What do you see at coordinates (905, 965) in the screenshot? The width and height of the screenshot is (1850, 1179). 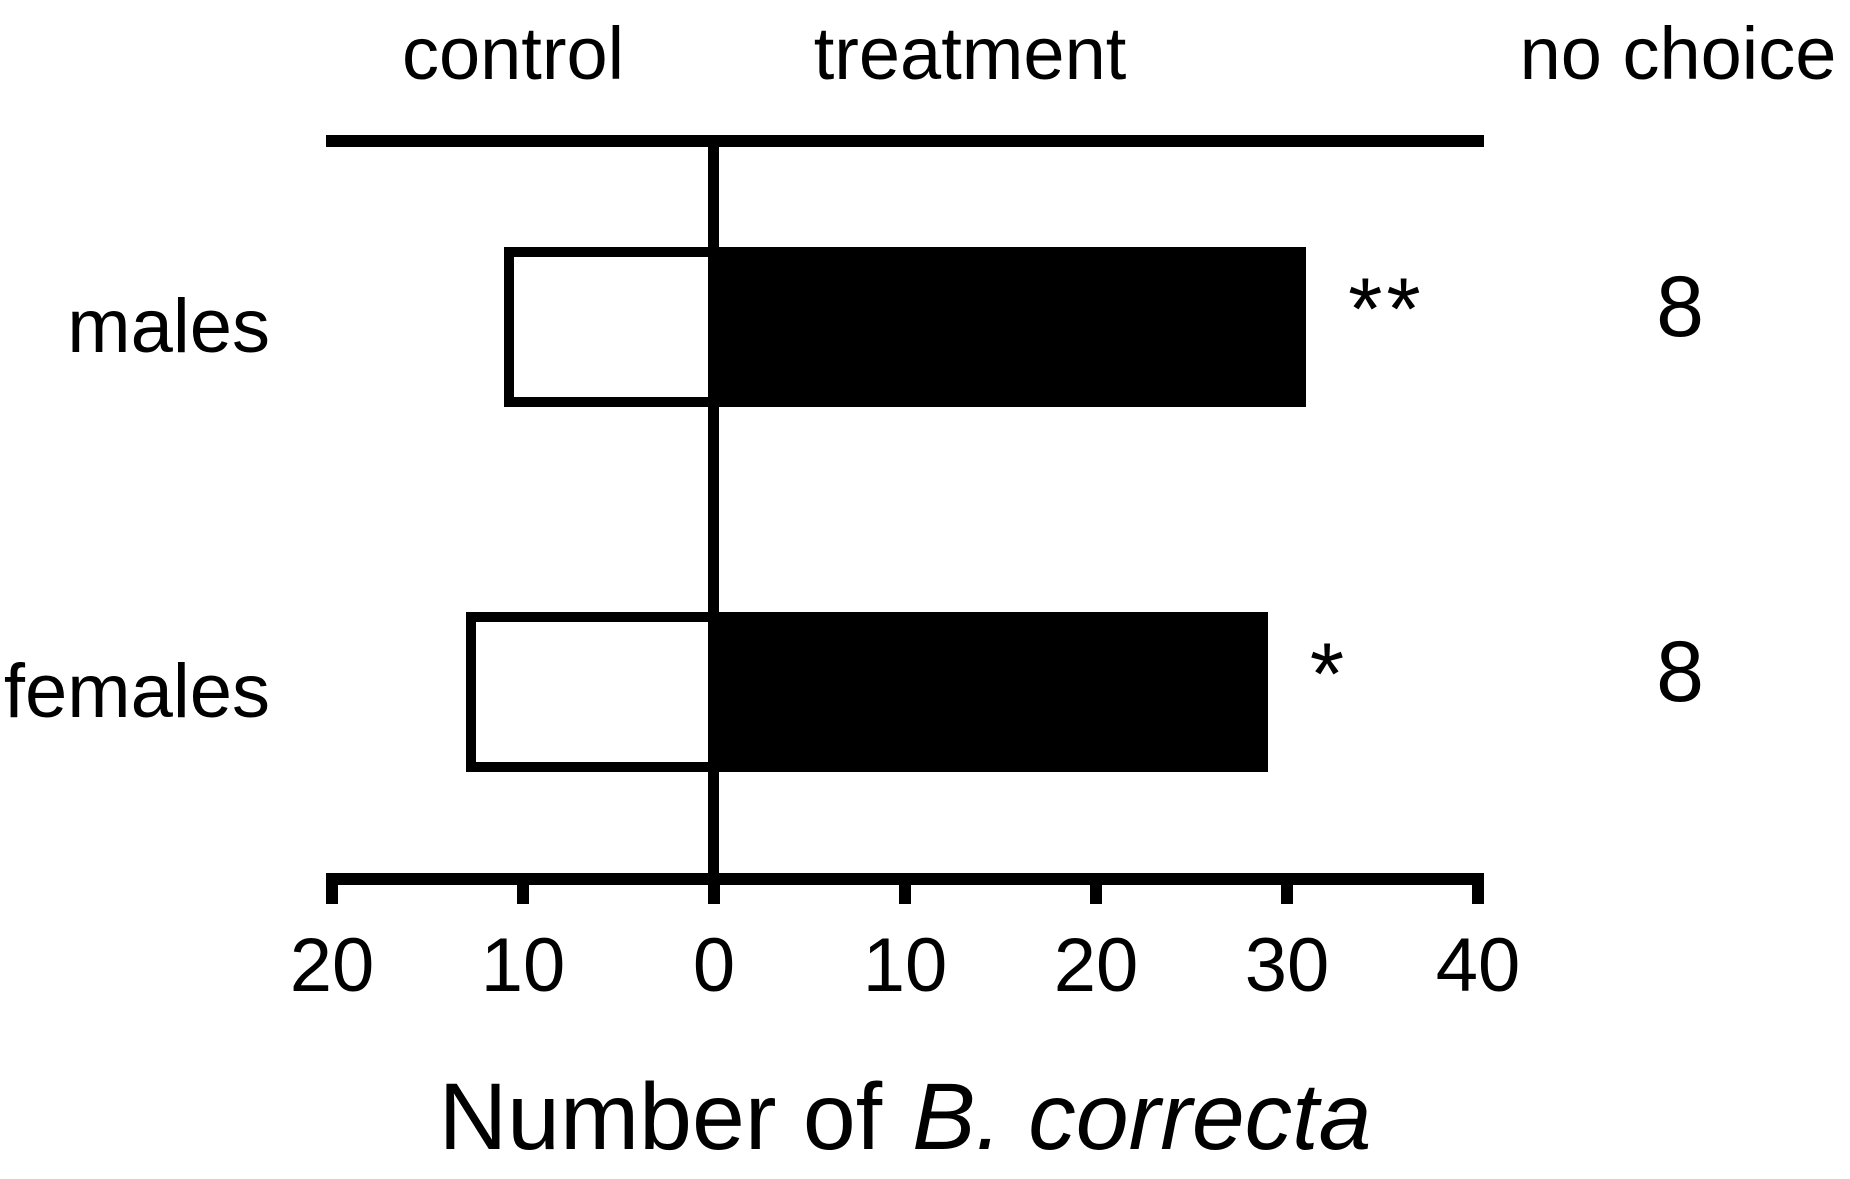 I see `x-tick-label-3: 10` at bounding box center [905, 965].